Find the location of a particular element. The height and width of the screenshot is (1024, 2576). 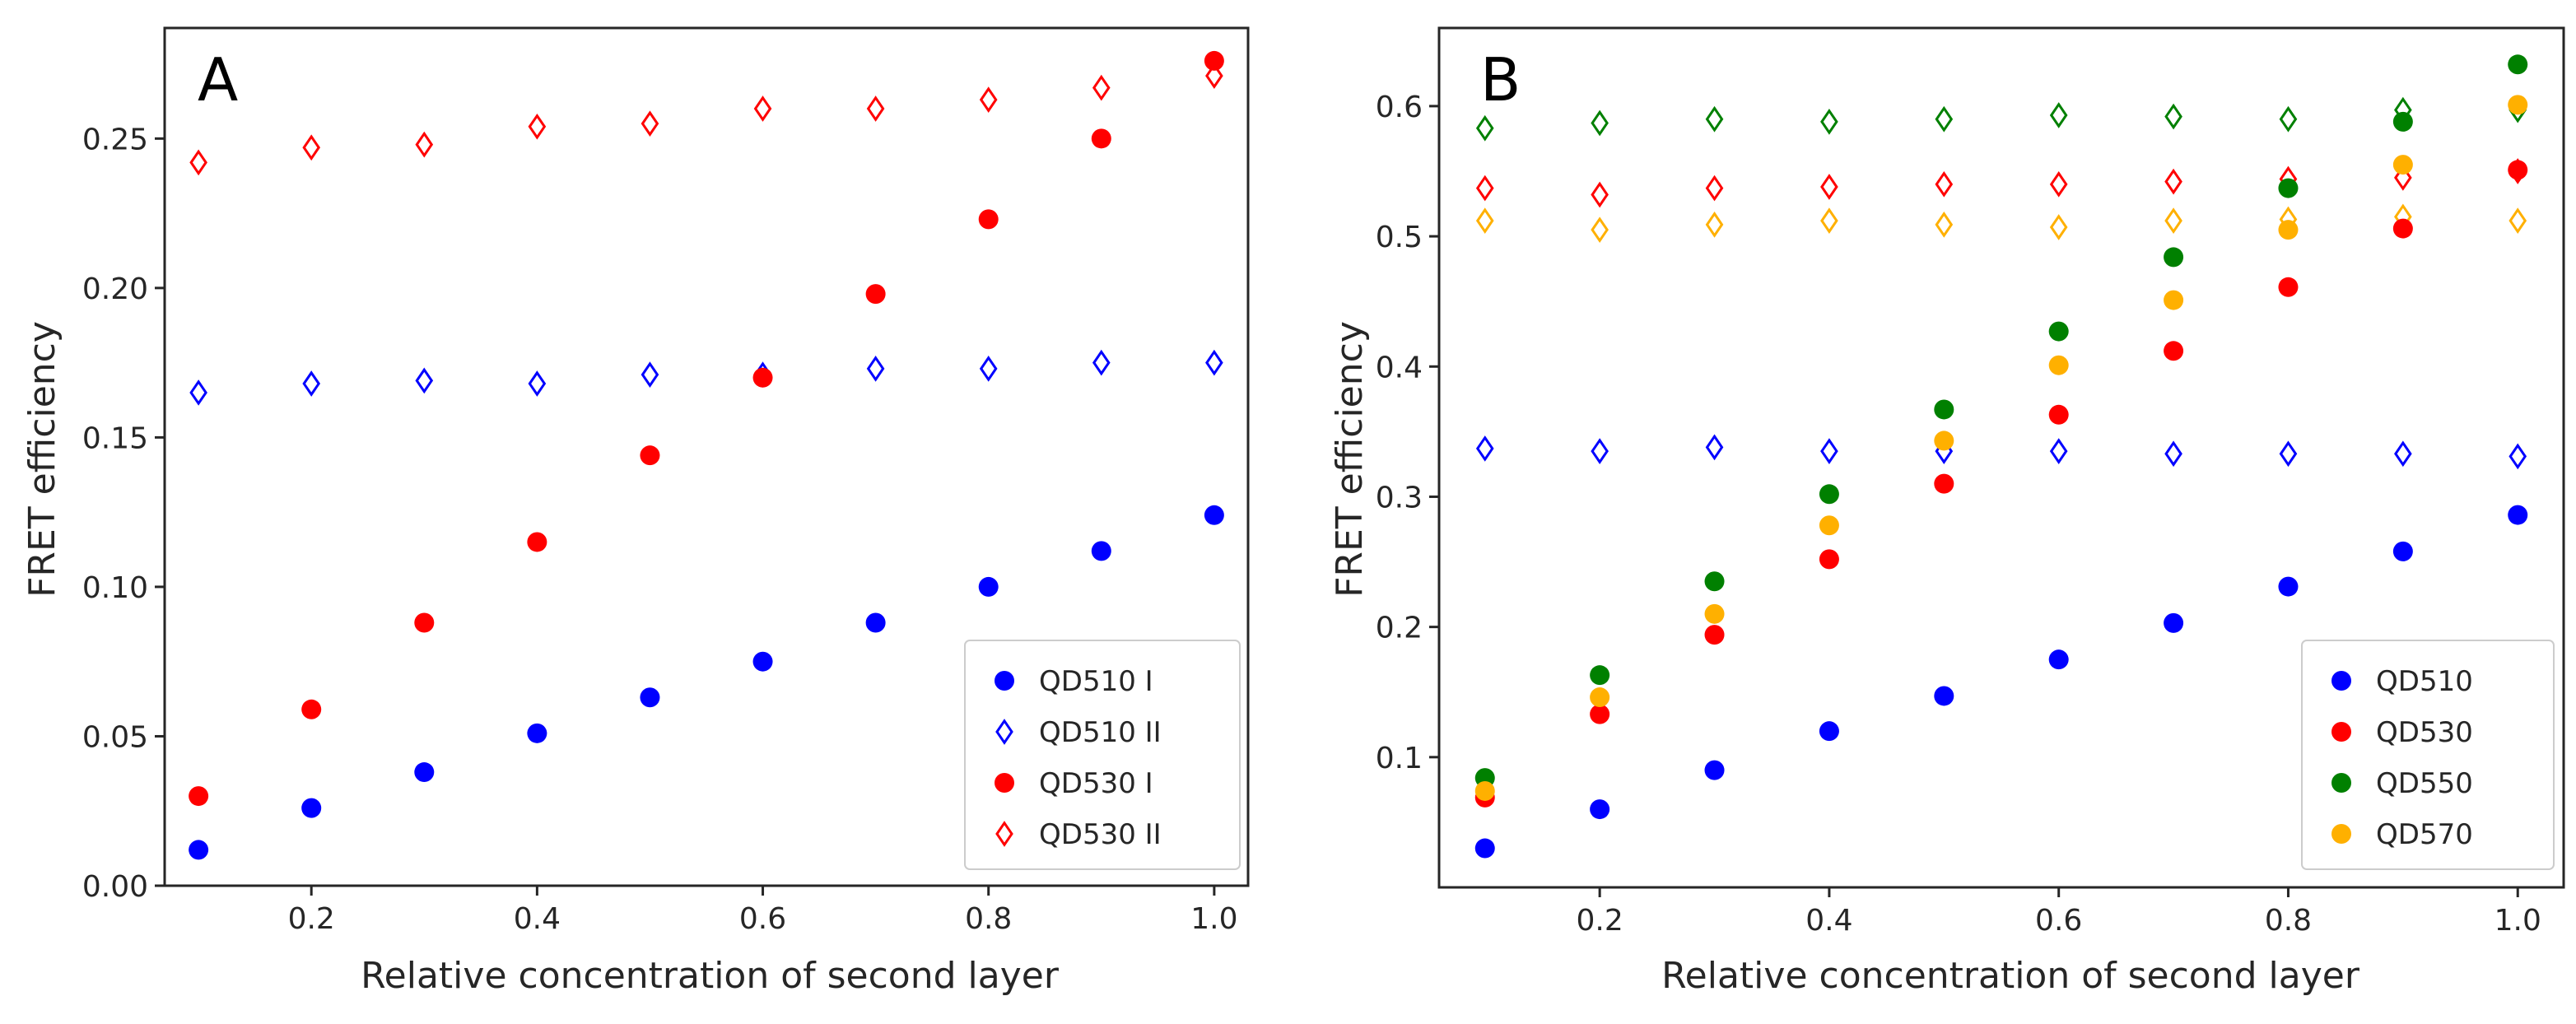

panel-a-y-tick-label: 0.10 is located at coordinates (115, 588).